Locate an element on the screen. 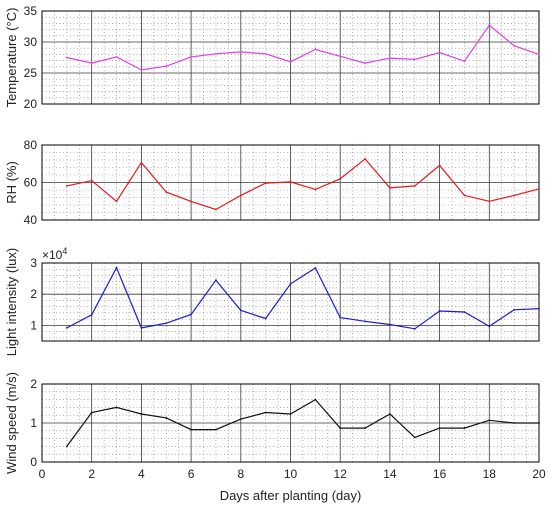 The height and width of the screenshot is (516, 550). y-axis-label: Wind speed (m/s) is located at coordinates (11, 423).